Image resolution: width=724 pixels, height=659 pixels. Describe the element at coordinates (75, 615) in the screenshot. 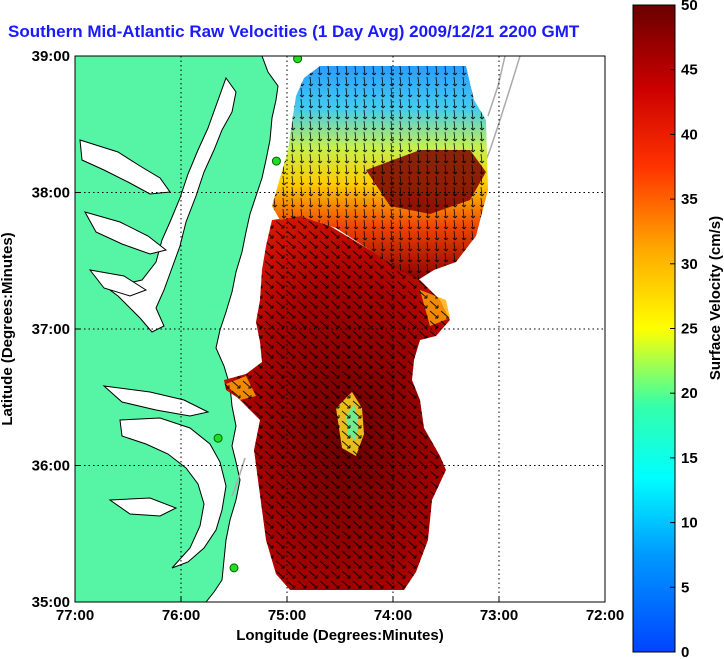

I see `x-tick-label: 77:00` at that location.